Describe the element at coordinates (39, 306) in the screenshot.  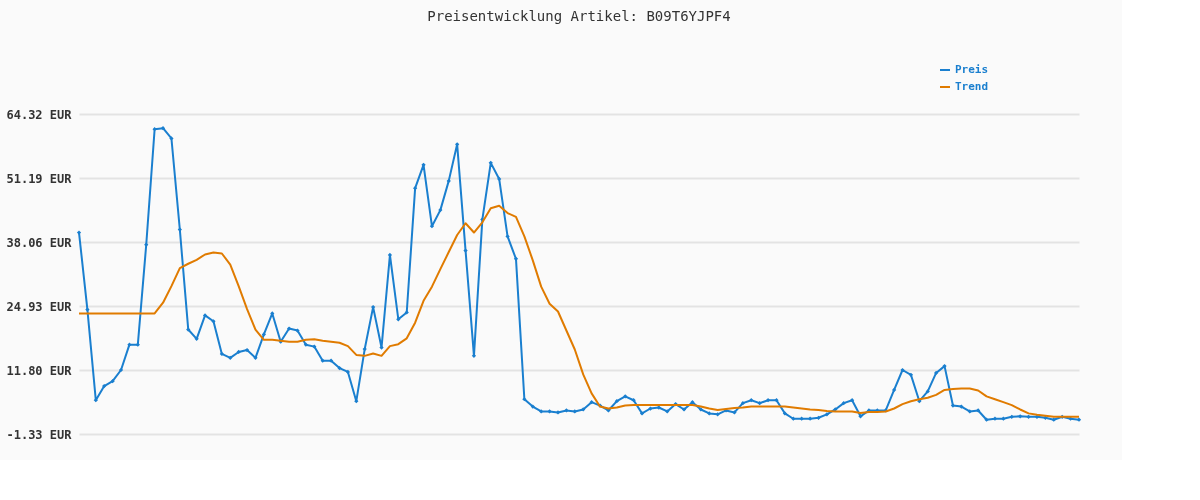
I see `y-tick-label: 24.93 EUR` at that location.